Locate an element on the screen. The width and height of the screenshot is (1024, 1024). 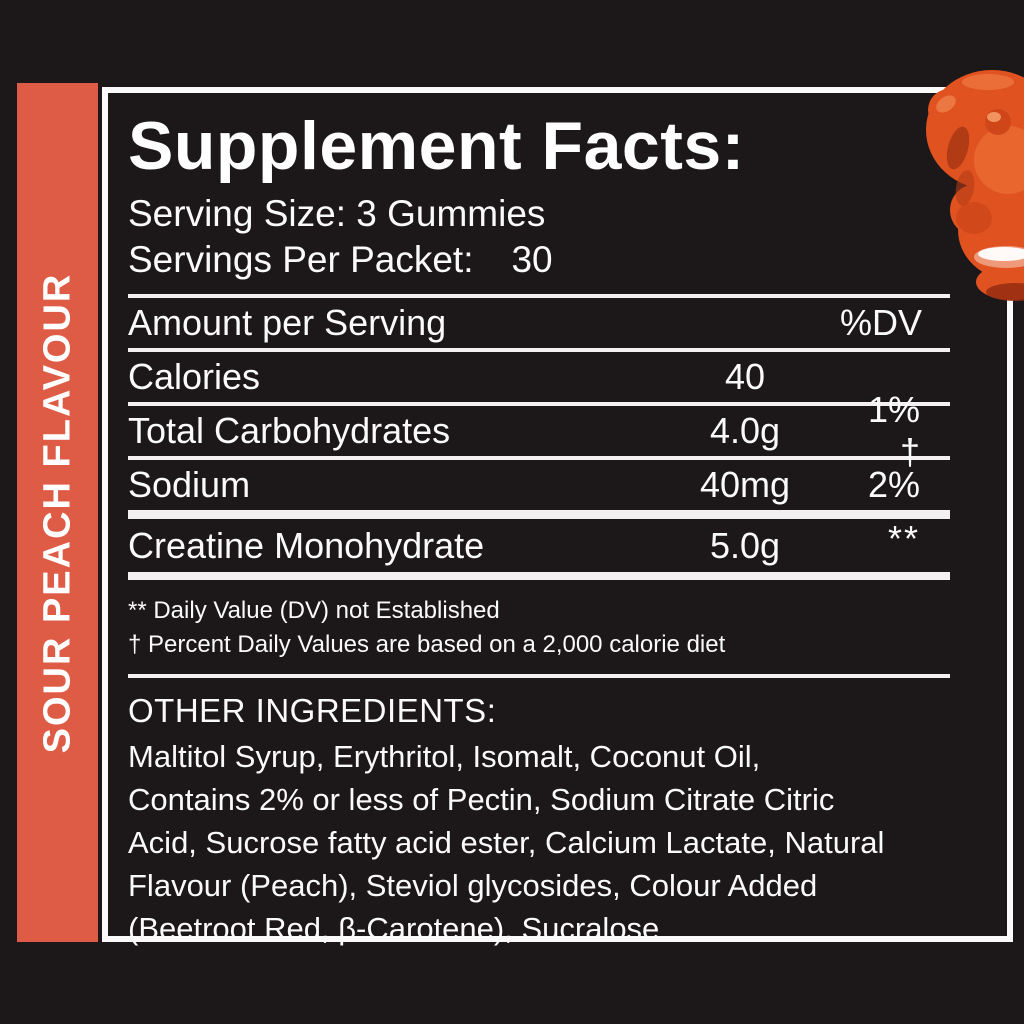
row-name: Creatine Monohydrate is located at coordinates (306, 545).